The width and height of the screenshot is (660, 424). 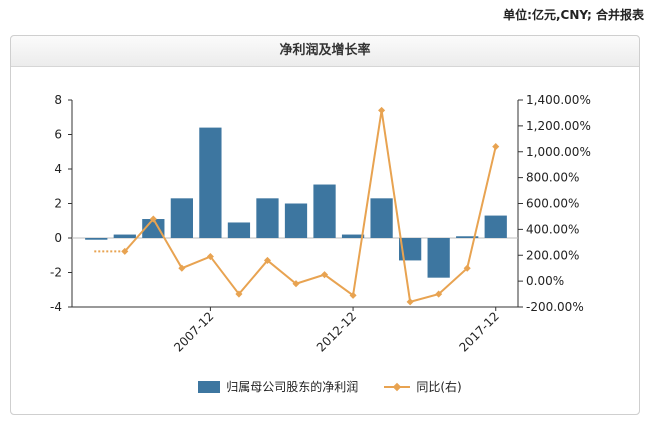 What do you see at coordinates (552, 204) in the screenshot?
I see `right-tick-label: 600.00%` at bounding box center [552, 204].